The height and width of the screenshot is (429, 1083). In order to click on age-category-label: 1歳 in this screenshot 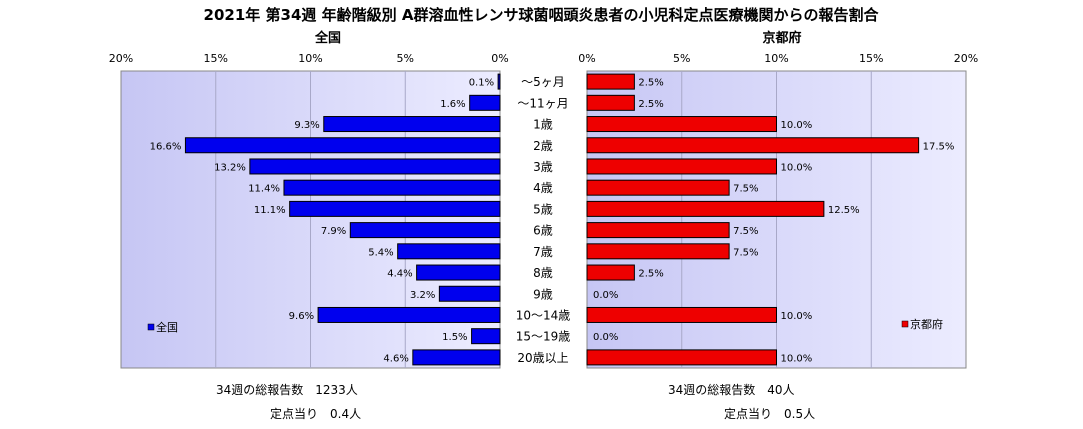, I will do `click(543, 125)`.